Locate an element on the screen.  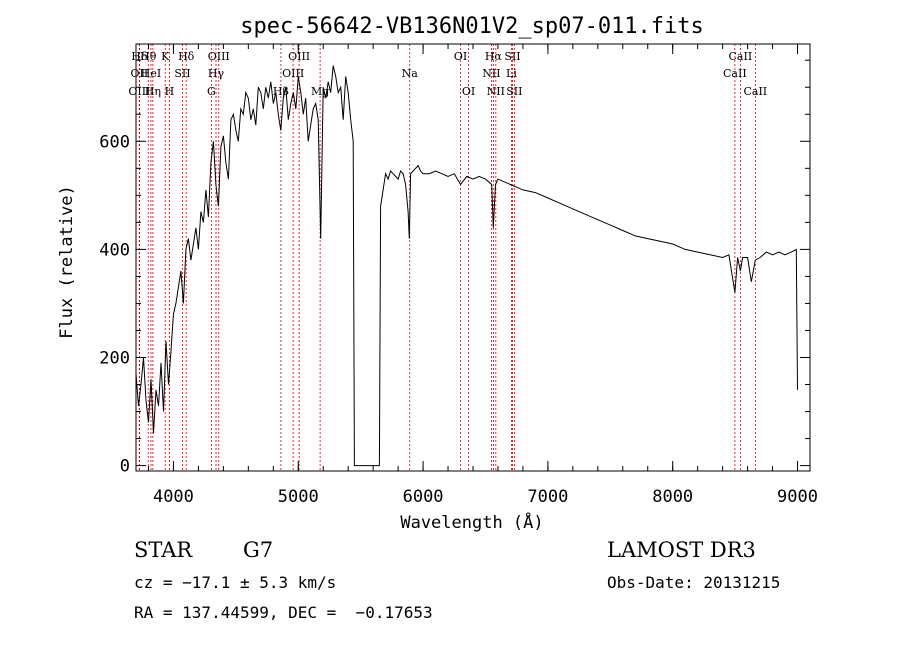
x-axis-label: Wavelength (Å) is located at coordinates (471, 522).